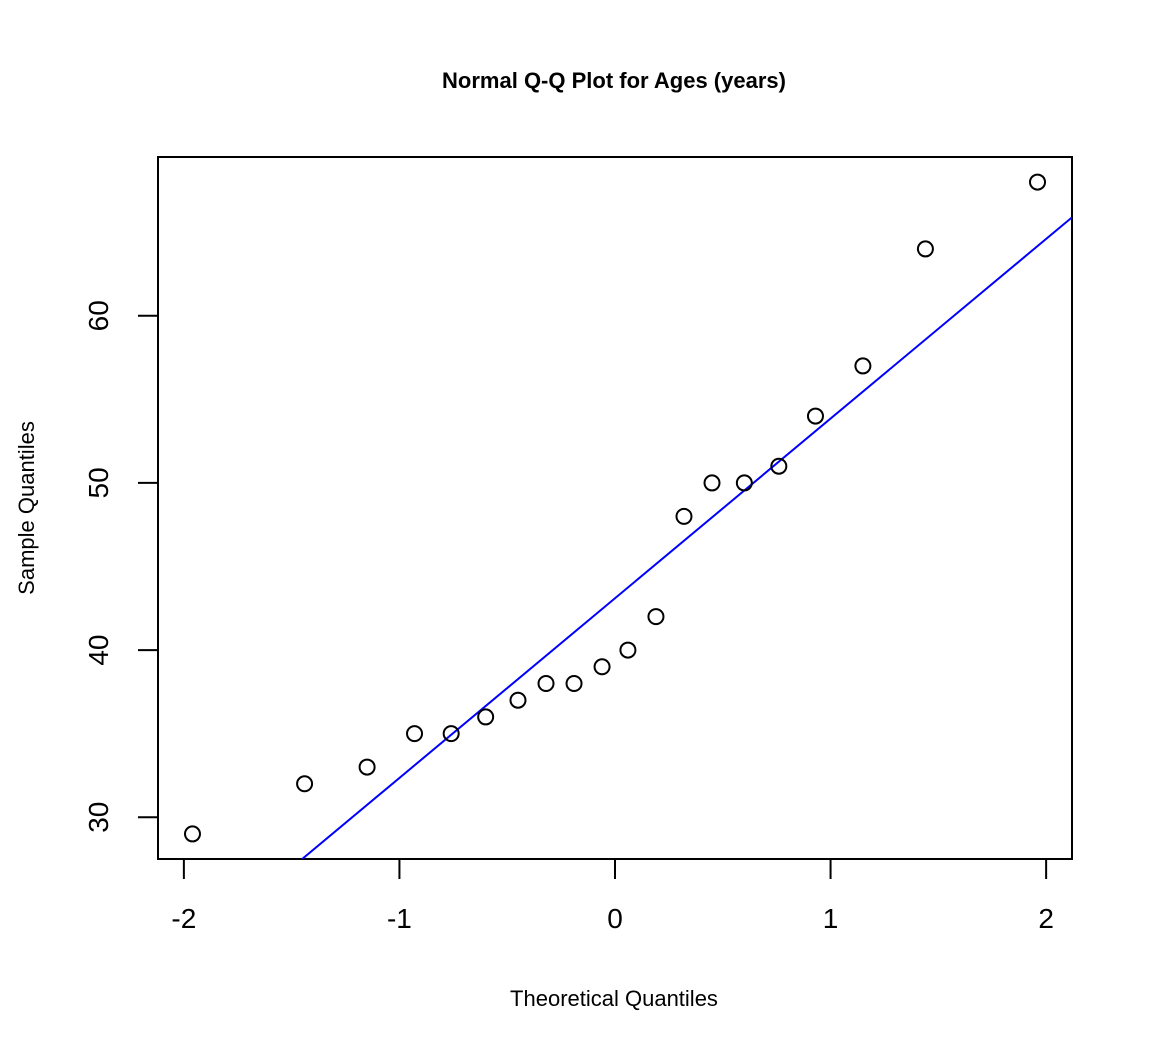  What do you see at coordinates (98, 482) in the screenshot?
I see `y-tick-label: 50` at bounding box center [98, 482].